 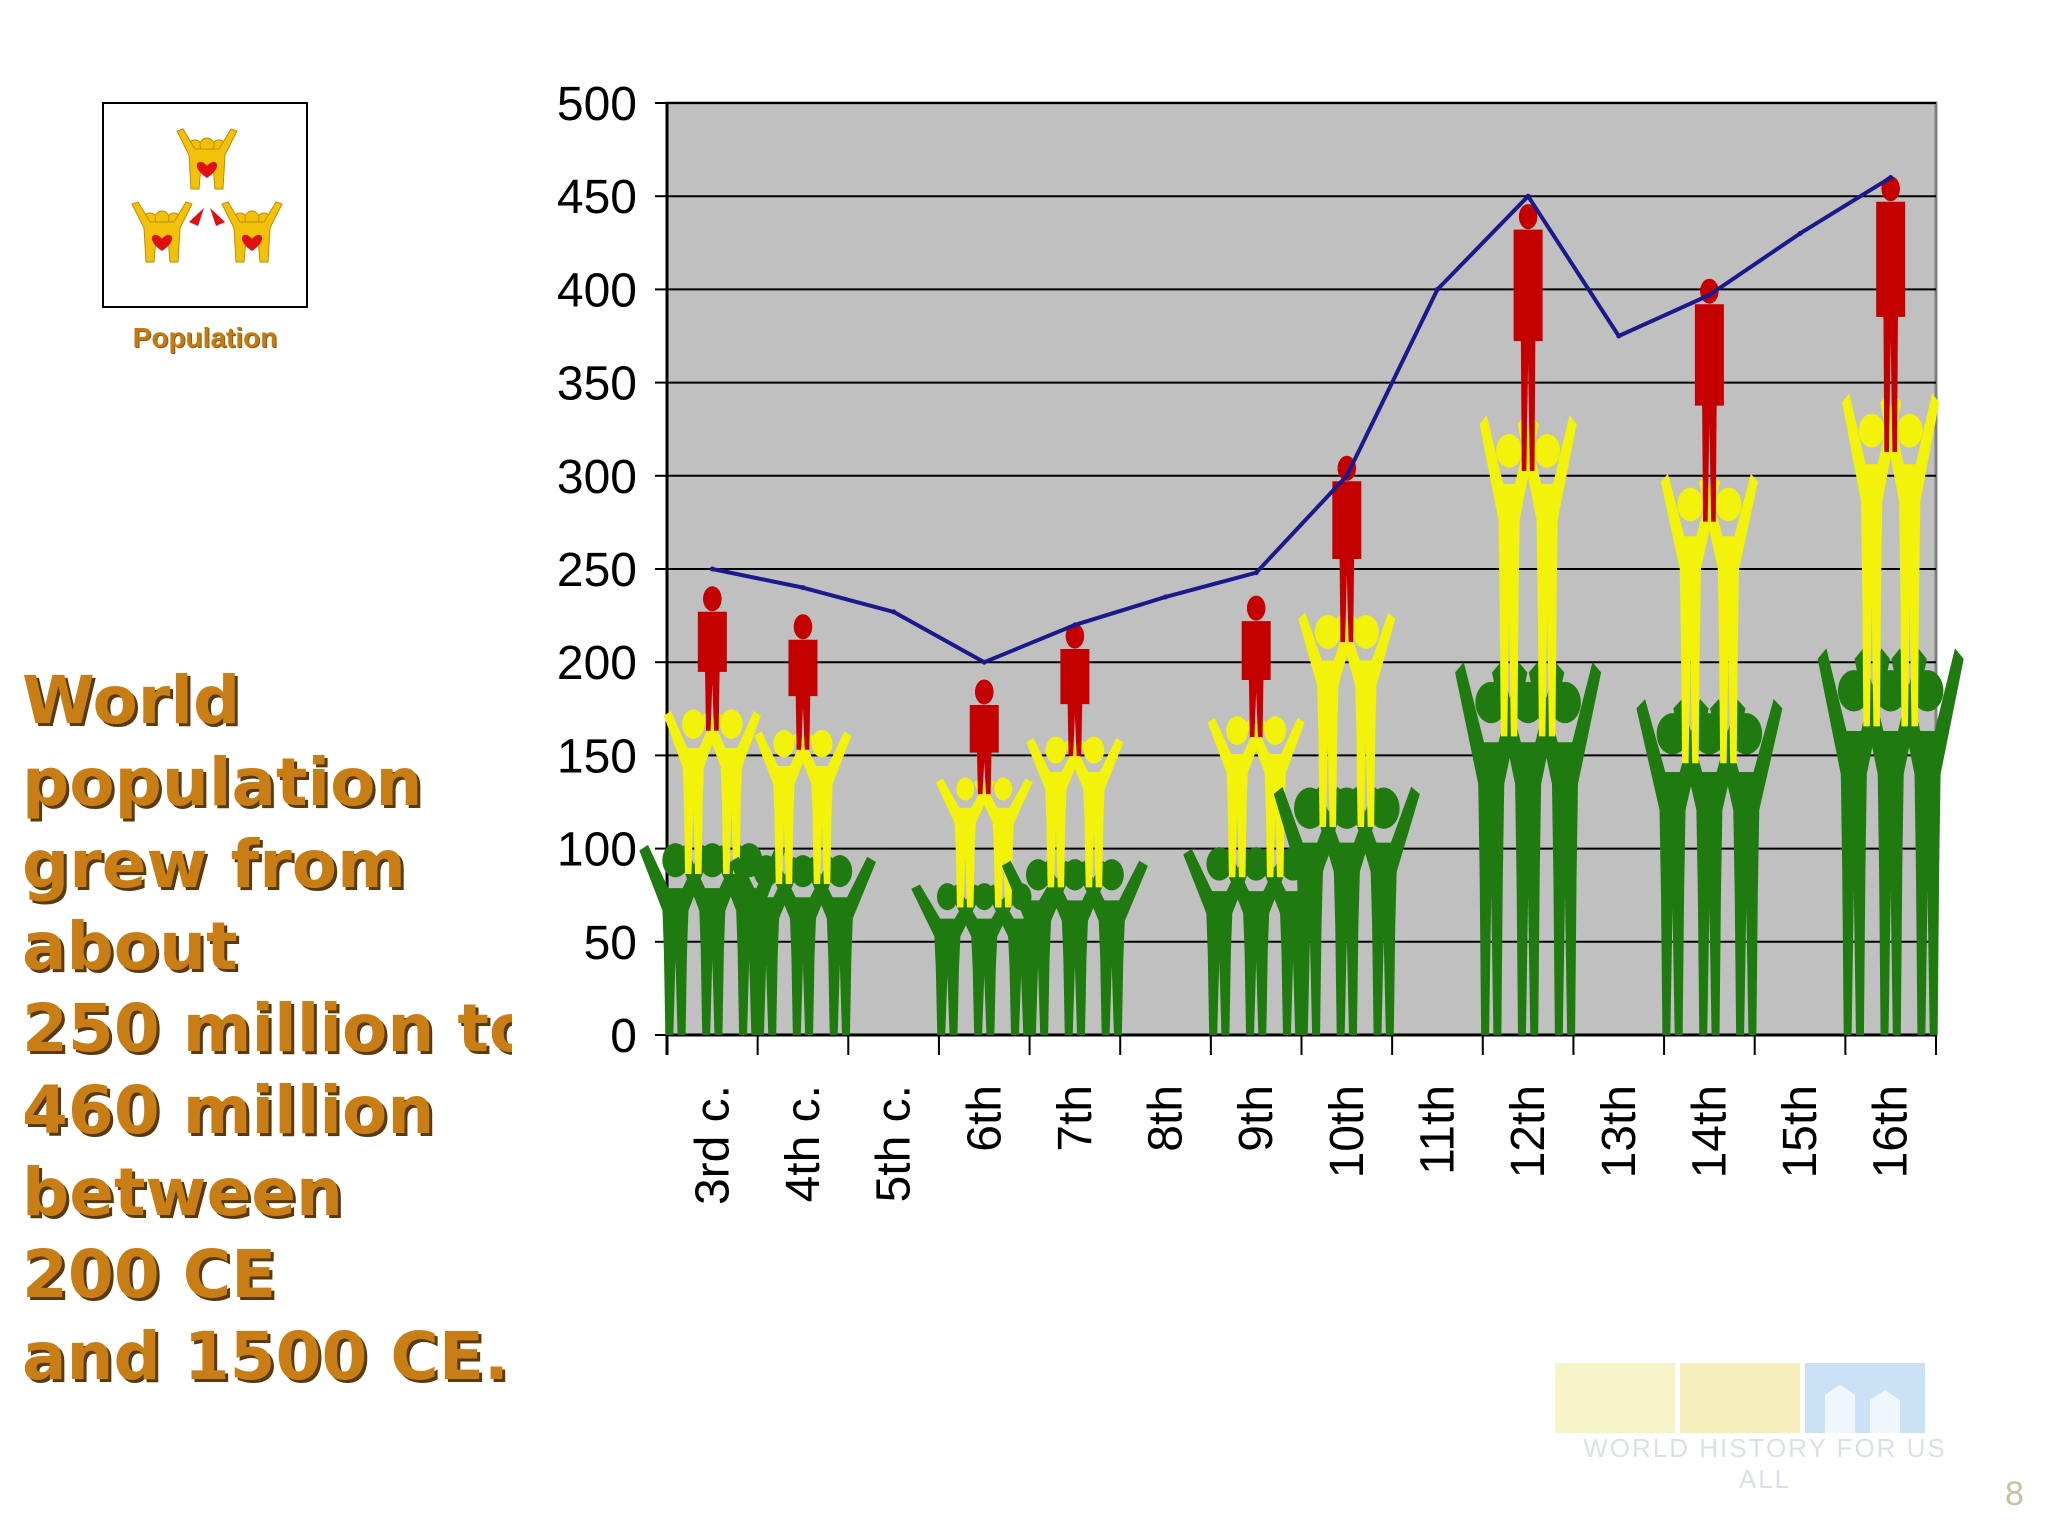 I want to click on x-tick-label: 10th, so click(x=1347, y=1131).